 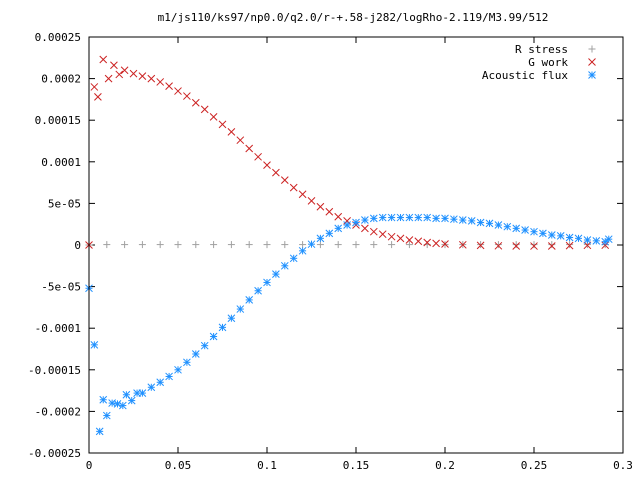 I want to click on x-tick-label: 0.2, so click(x=445, y=465).